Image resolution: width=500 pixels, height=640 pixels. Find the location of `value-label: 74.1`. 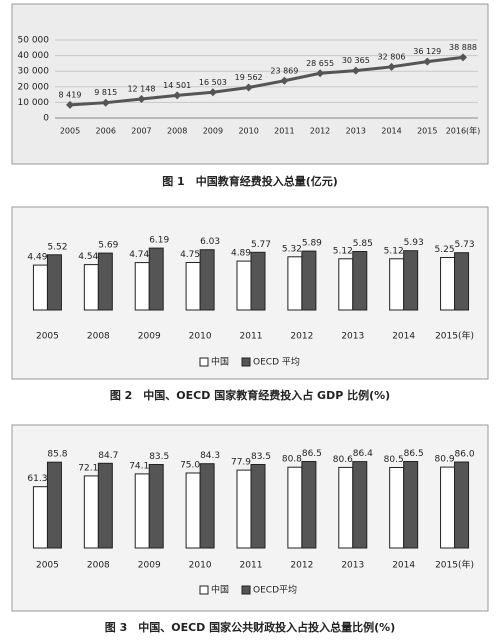

value-label: 74.1 is located at coordinates (139, 466).